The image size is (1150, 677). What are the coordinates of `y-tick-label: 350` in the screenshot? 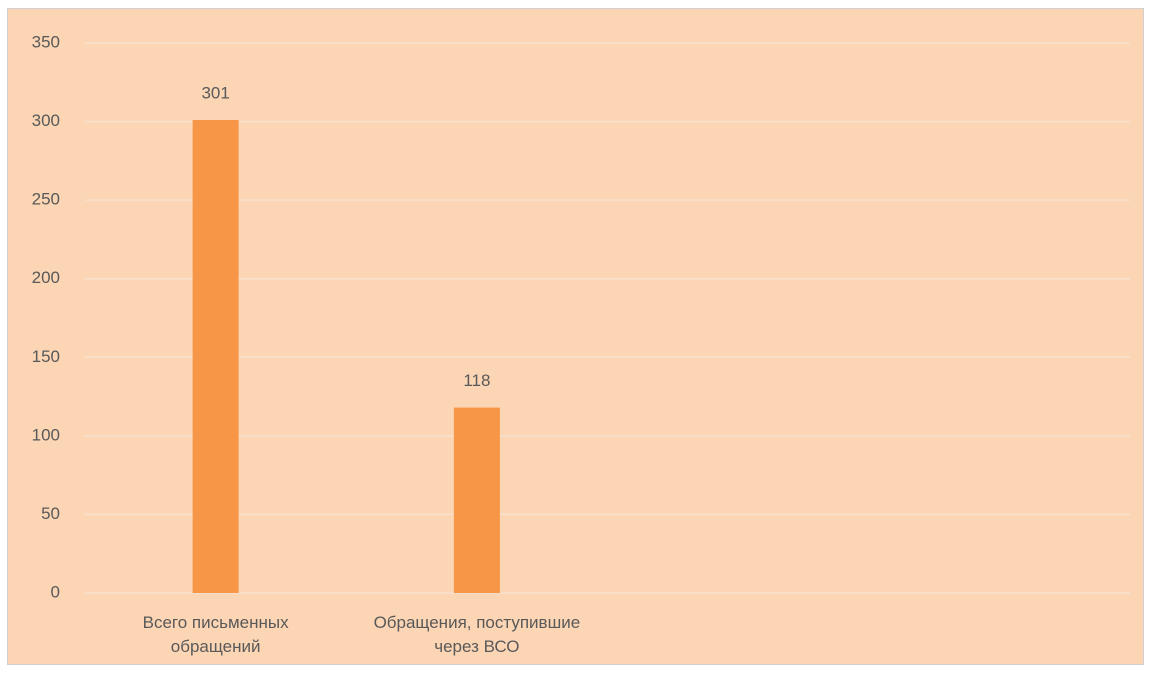 It's located at (46, 41).